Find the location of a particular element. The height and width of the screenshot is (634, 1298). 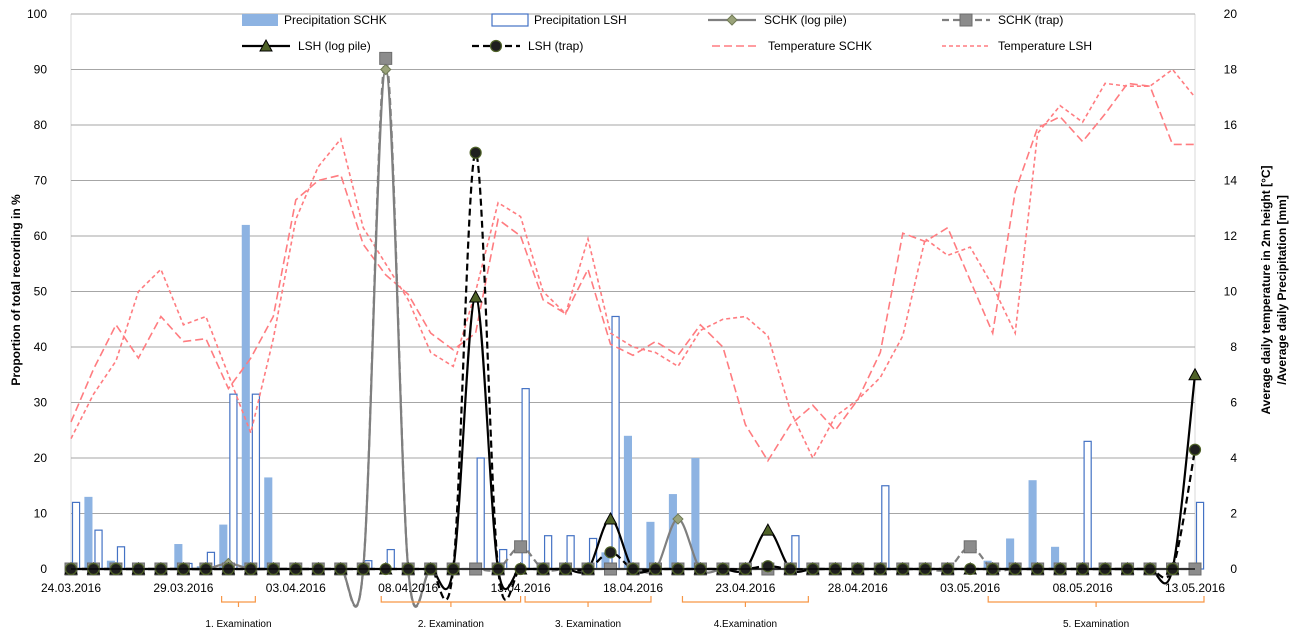

y-tick-label: 60 is located at coordinates (41, 236).